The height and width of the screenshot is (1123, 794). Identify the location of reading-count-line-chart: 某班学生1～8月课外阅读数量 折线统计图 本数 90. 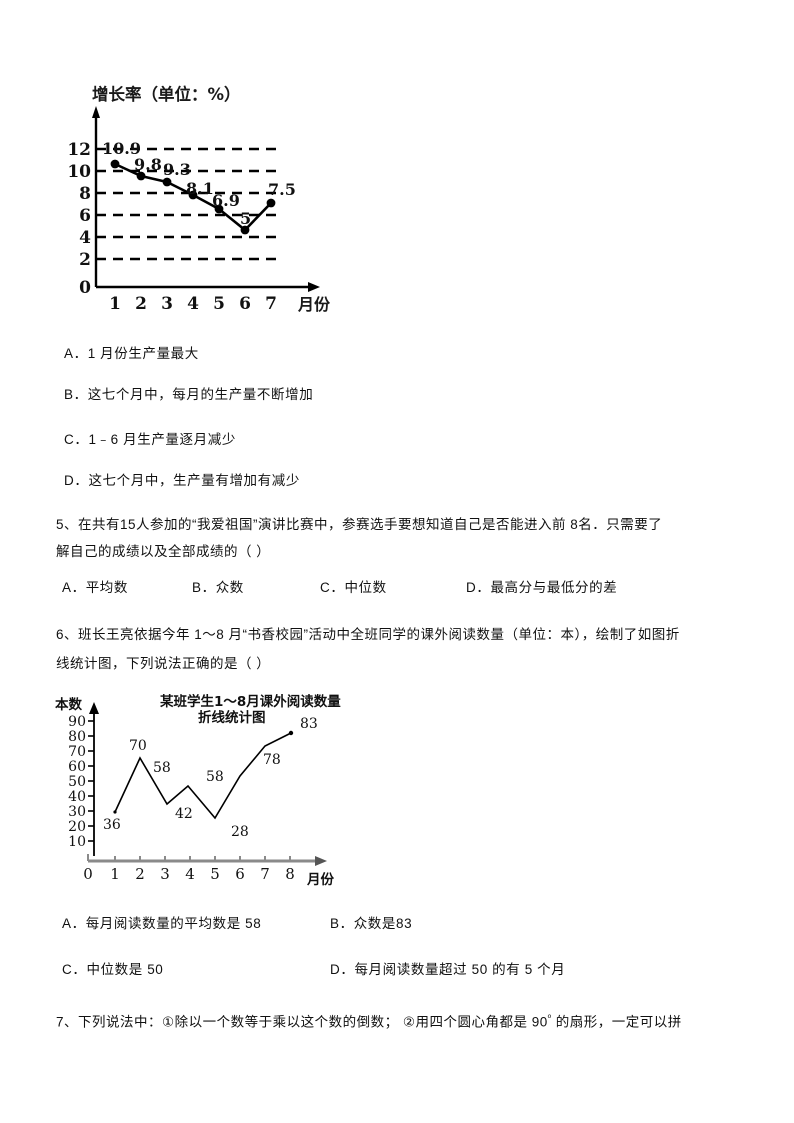
(225, 790).